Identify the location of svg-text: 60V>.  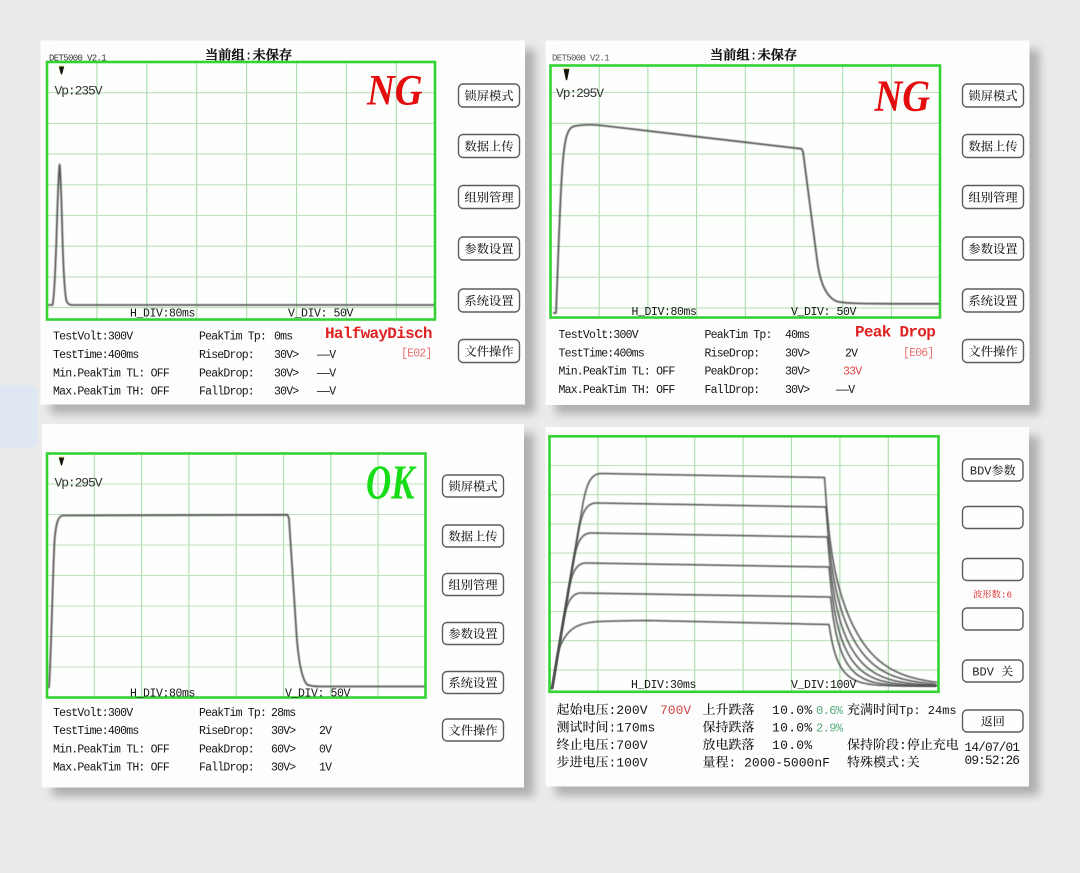
(283, 749).